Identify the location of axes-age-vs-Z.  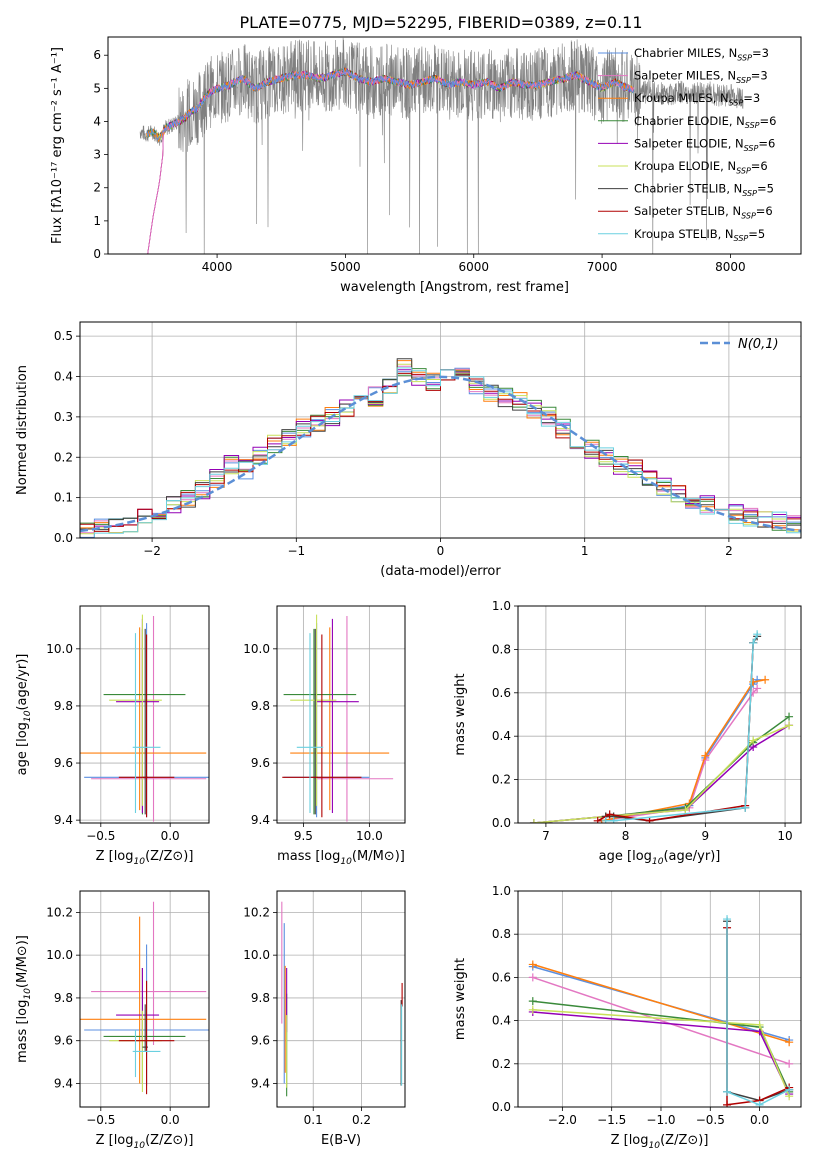
(144, 714).